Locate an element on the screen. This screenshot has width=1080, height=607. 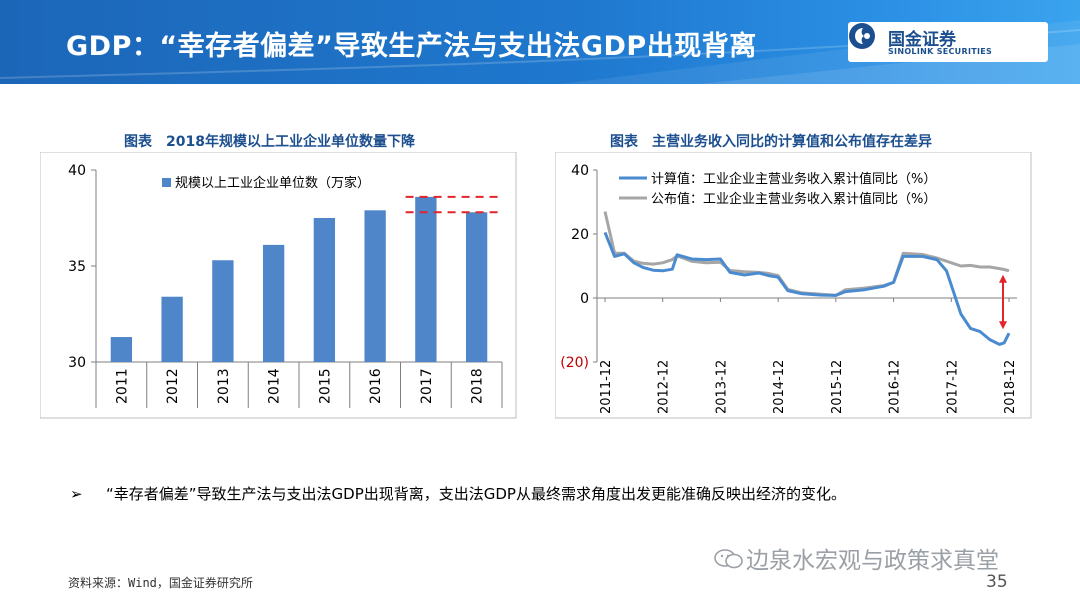
bar-x-tick-label: 2014 is located at coordinates (275, 386).